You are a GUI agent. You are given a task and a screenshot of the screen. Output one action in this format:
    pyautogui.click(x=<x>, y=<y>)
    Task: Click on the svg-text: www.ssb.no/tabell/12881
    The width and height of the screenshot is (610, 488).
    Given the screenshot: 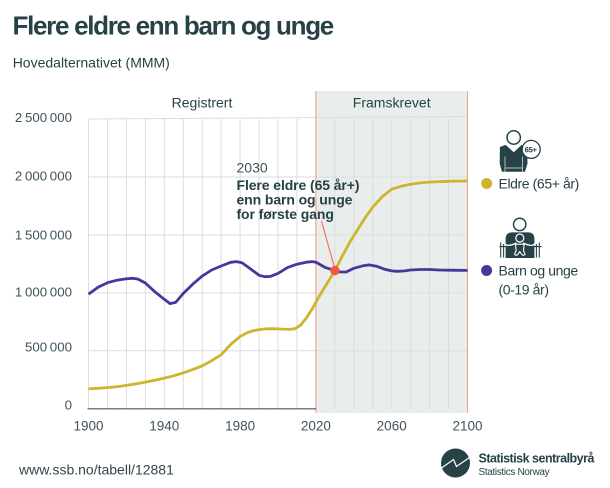 What is the action you would take?
    pyautogui.click(x=96, y=470)
    